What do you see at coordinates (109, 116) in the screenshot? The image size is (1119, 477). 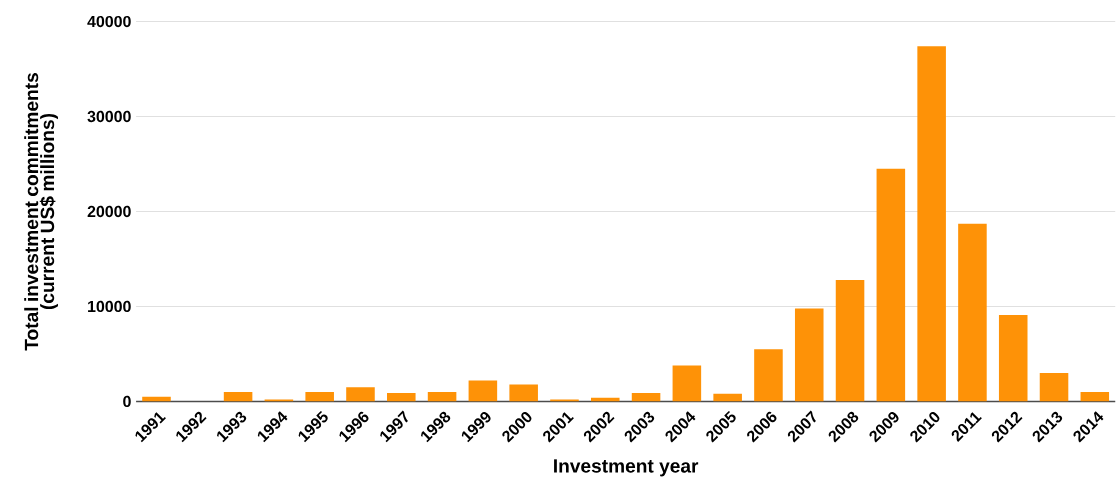 I see `y-tick-label: 30000` at bounding box center [109, 116].